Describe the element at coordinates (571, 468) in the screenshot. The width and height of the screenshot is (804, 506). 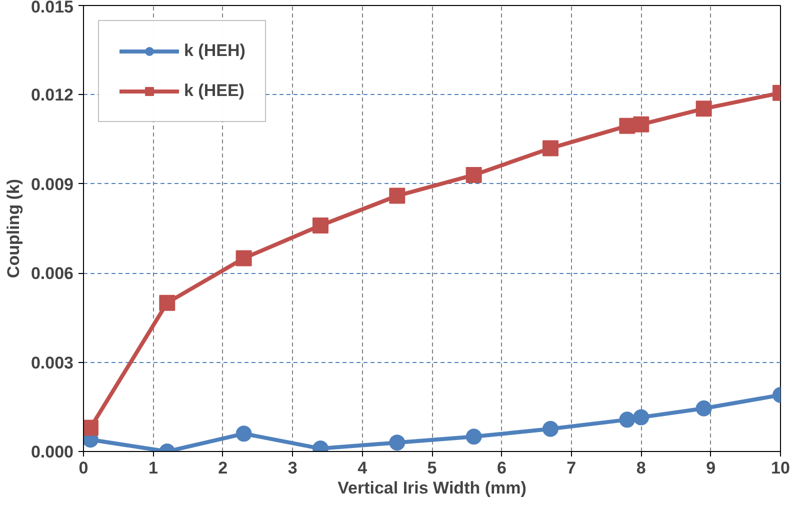
I see `x-tick-label: 7` at that location.